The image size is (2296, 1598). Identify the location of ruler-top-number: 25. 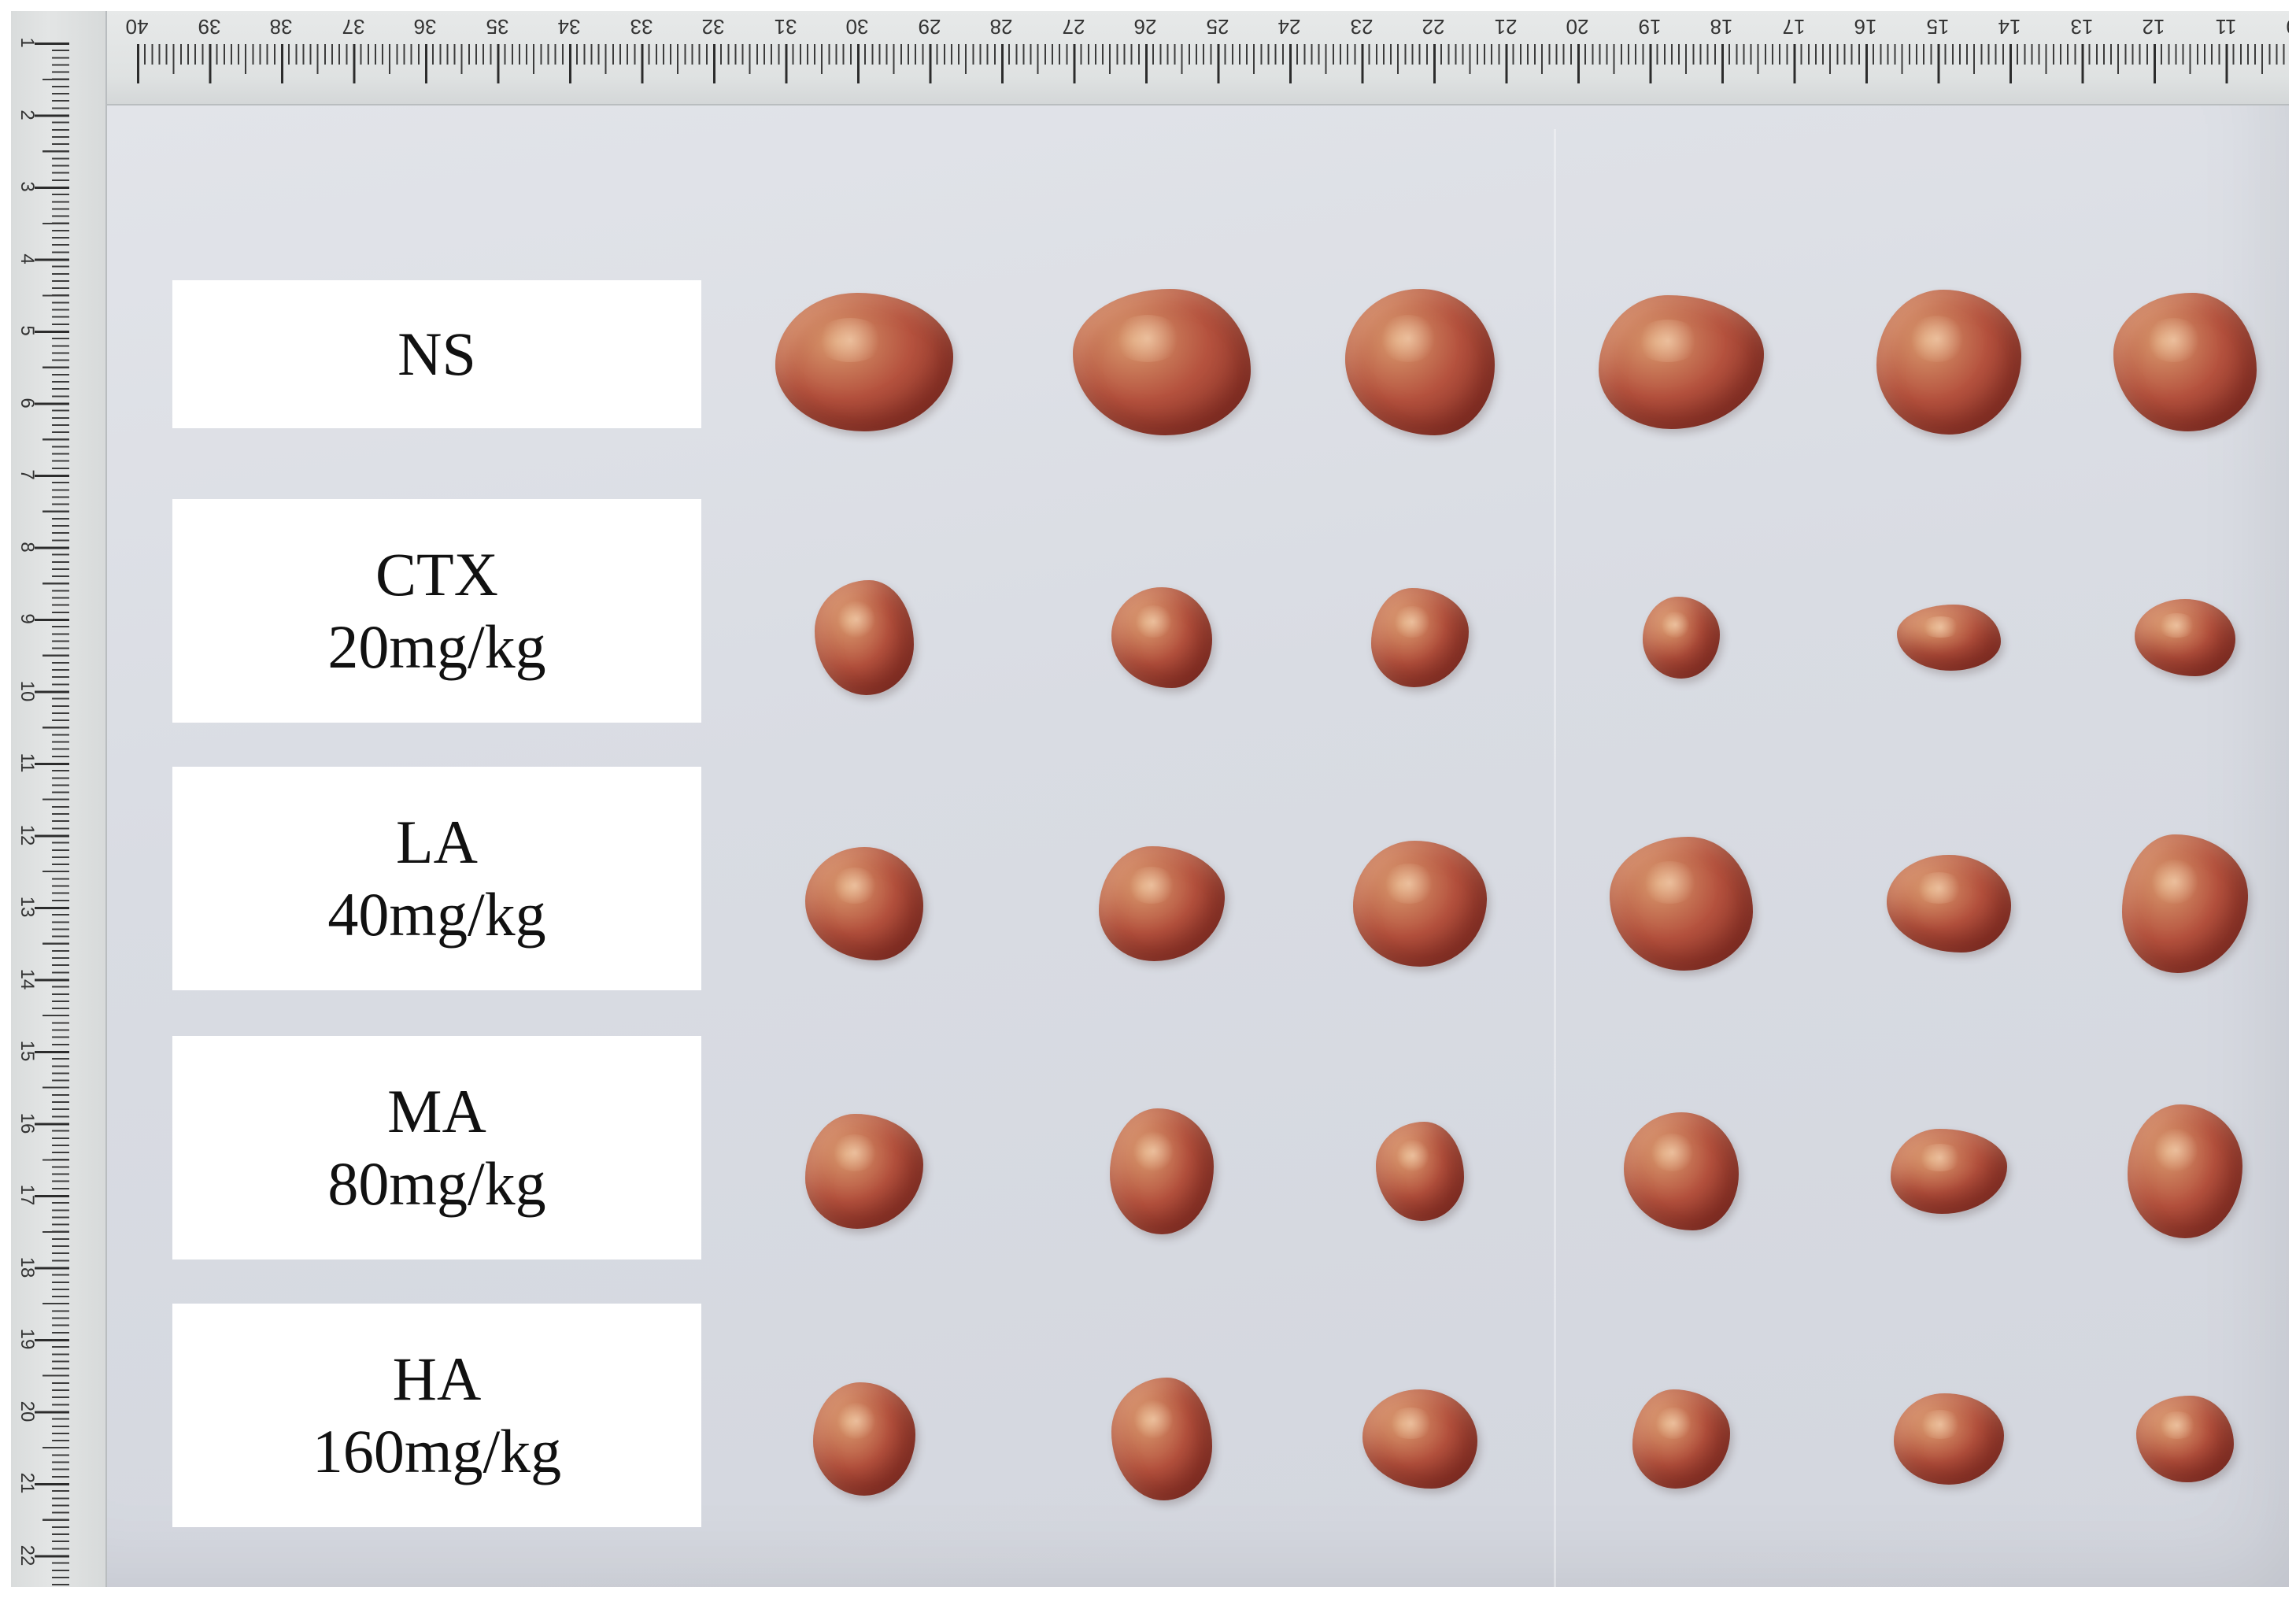
(1217, 27).